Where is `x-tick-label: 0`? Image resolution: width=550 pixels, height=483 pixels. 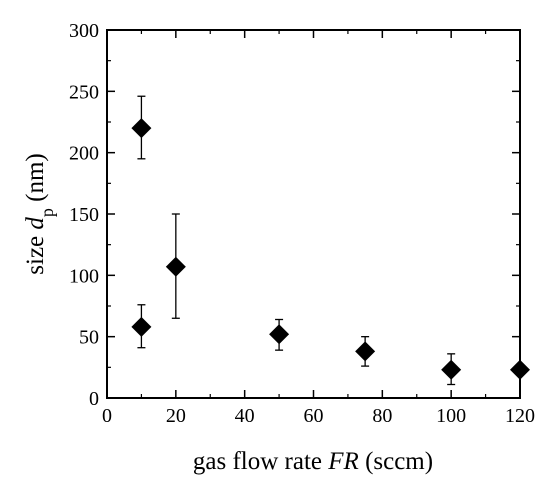 x-tick-label: 0 is located at coordinates (107, 416).